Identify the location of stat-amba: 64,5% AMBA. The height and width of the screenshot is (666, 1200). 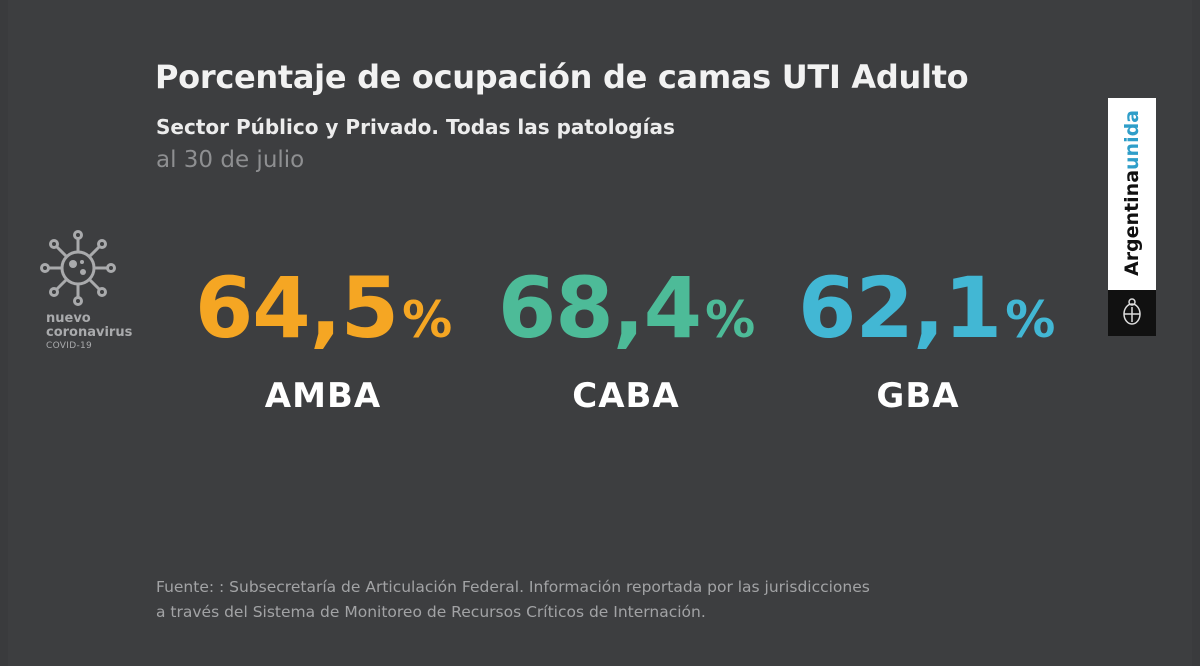
(323, 337).